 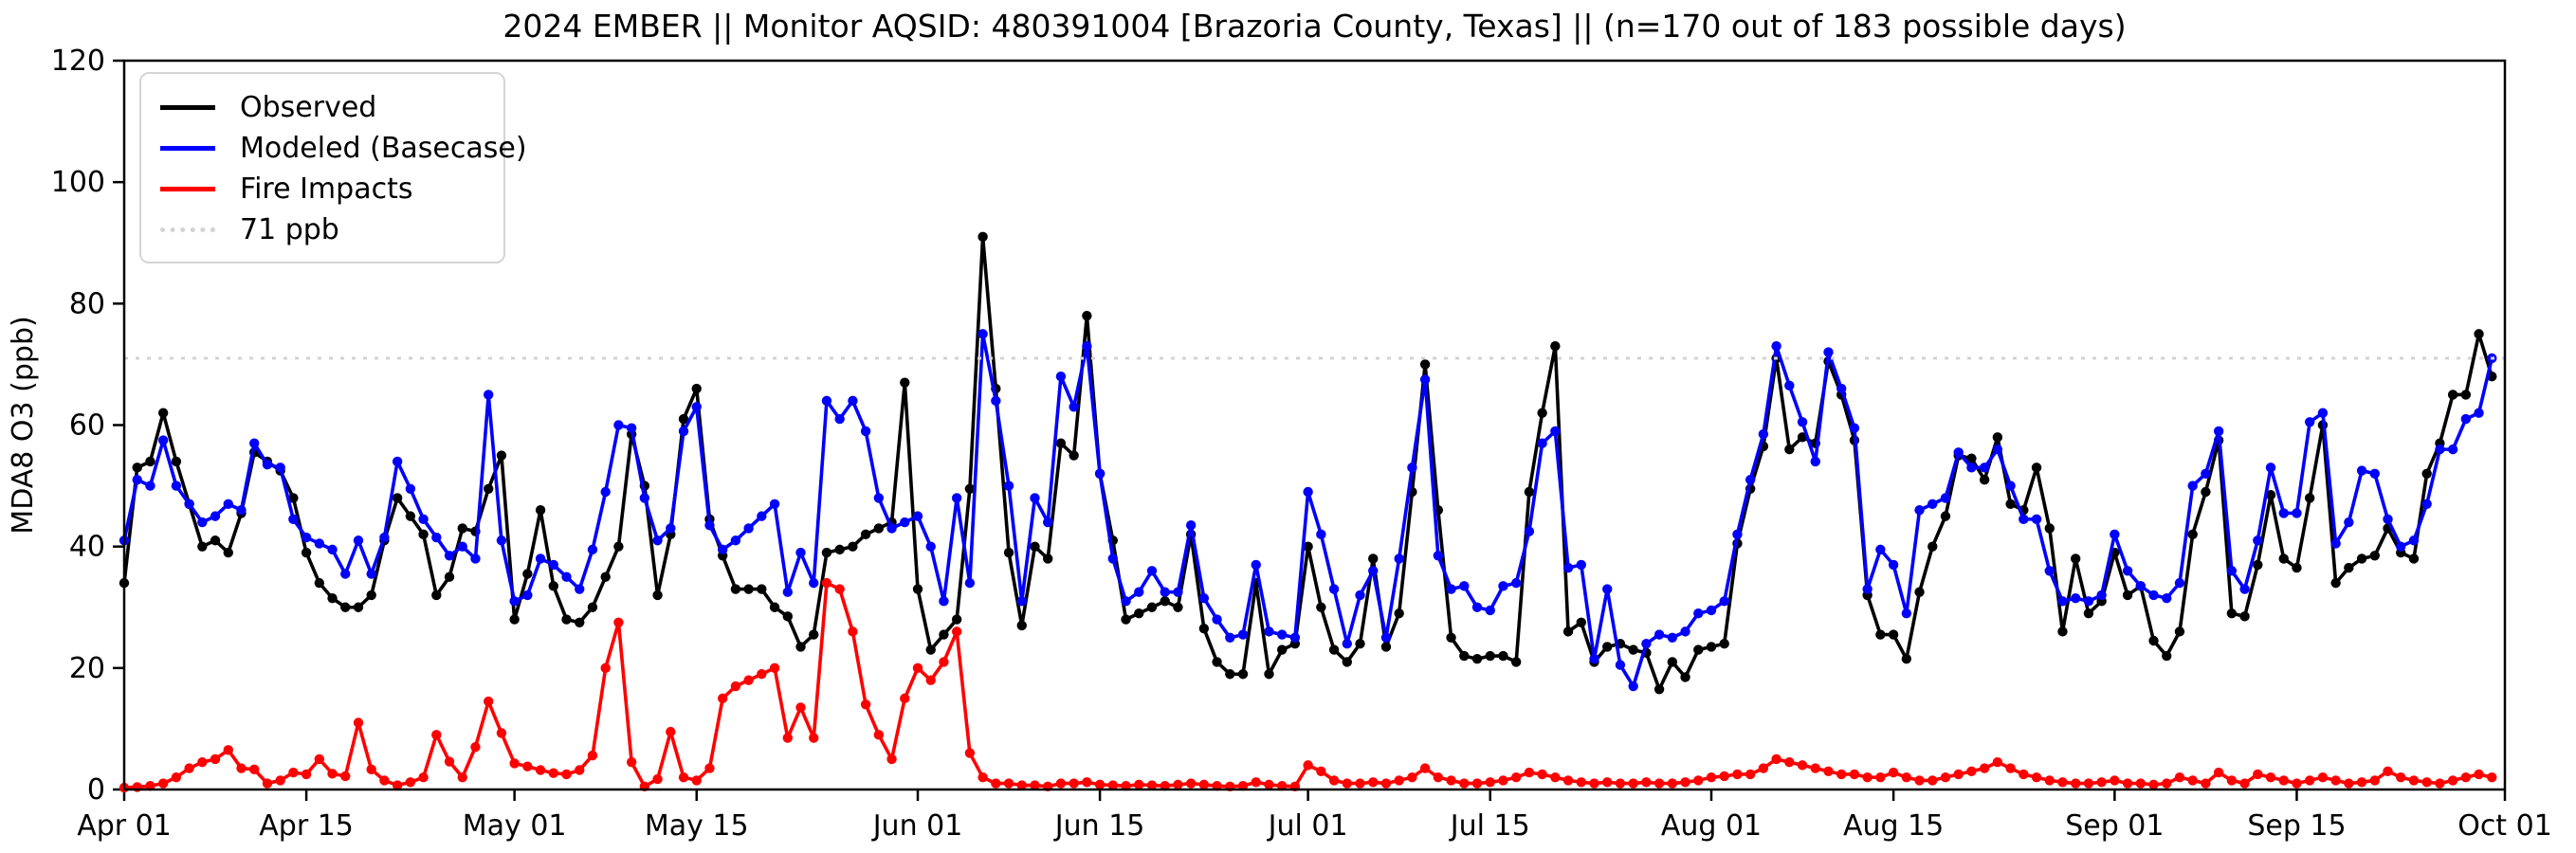 I want to click on y-tick-label: 60, so click(x=87, y=426).